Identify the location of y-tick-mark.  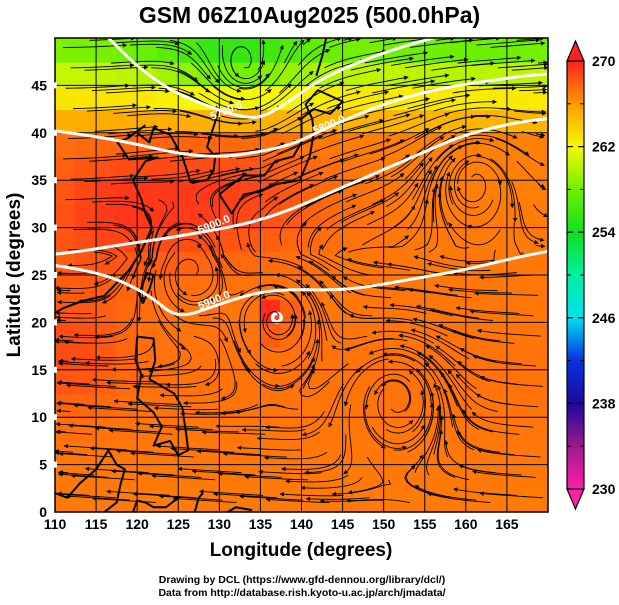
(55, 132).